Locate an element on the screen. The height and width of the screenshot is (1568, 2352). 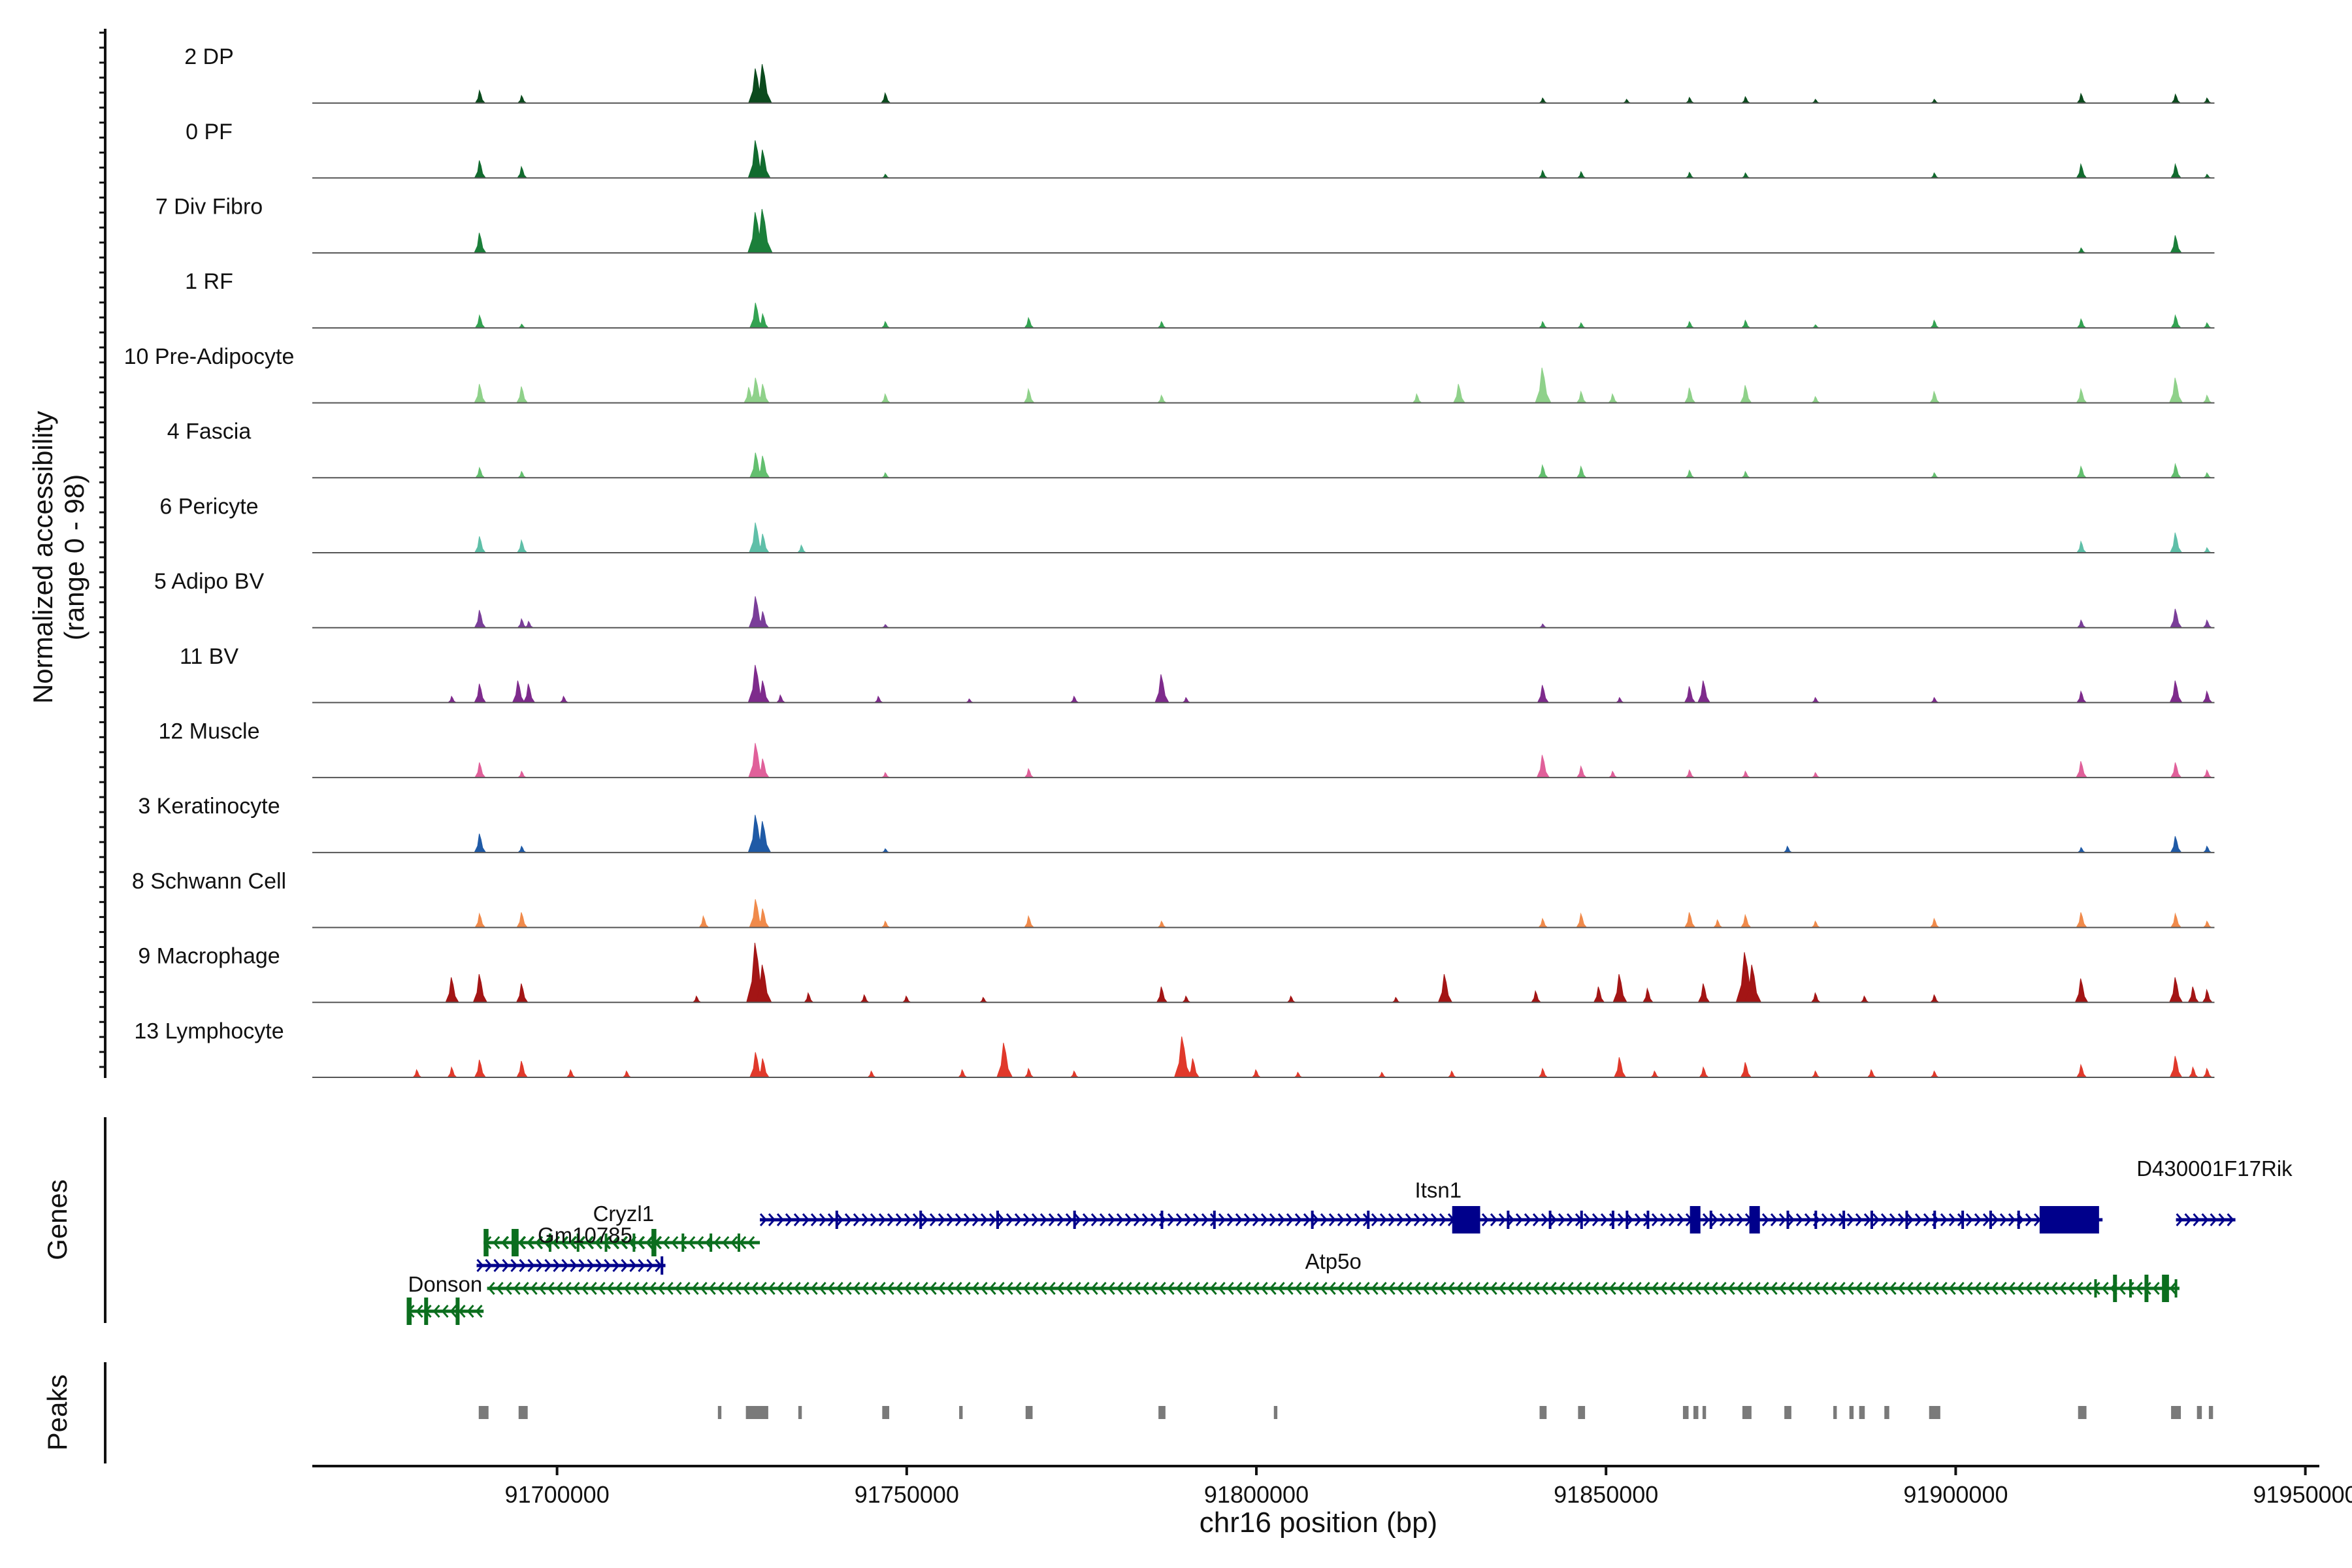
x-axis-tick-label: 91950000 is located at coordinates (2302, 1494).